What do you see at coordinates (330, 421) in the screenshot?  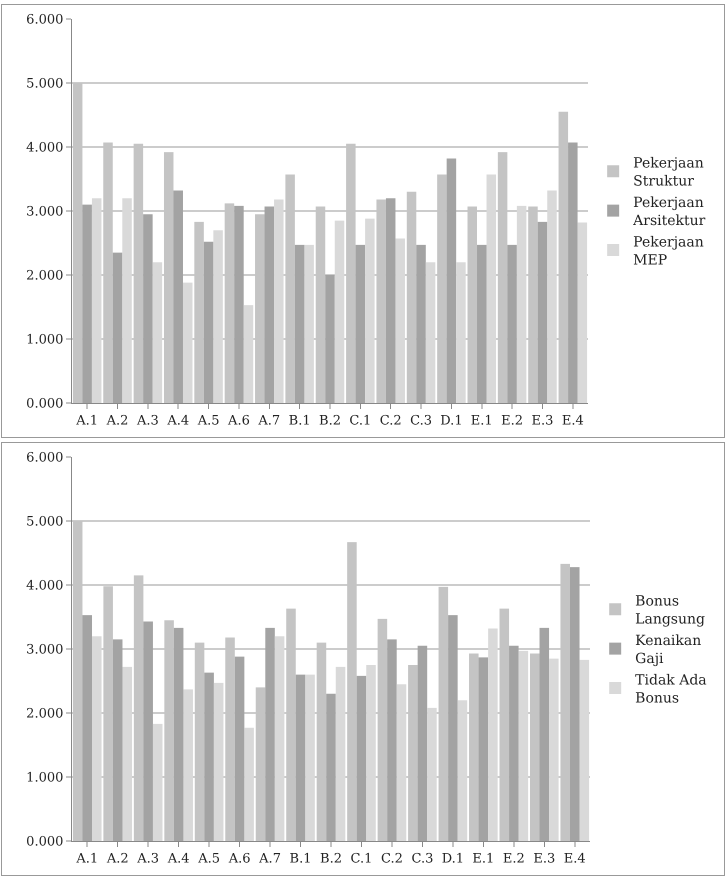 I see `x-tick-label: B.2` at bounding box center [330, 421].